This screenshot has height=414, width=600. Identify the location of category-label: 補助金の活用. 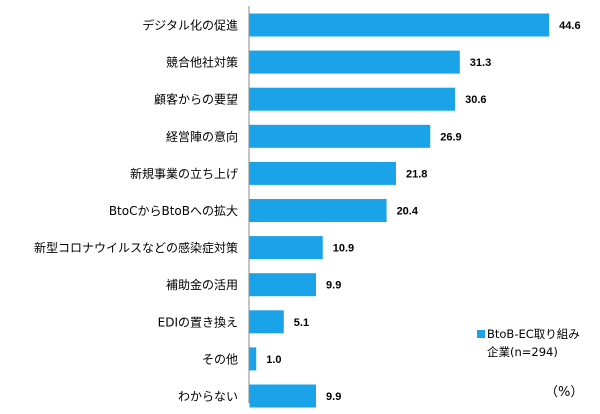
(202, 284).